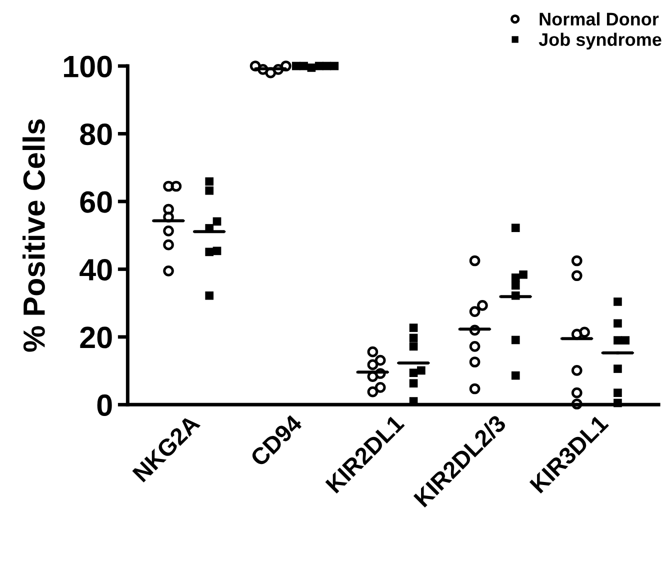  Describe the element at coordinates (599, 19) in the screenshot. I see `legend-label: Normal Donor` at that location.